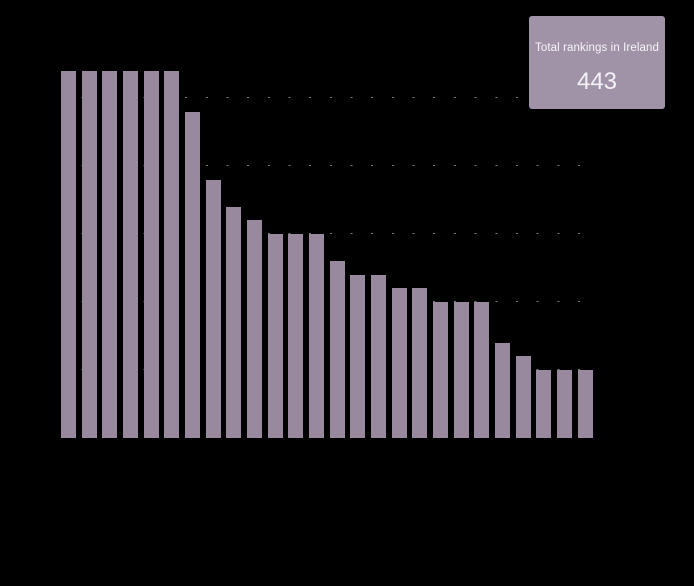  What do you see at coordinates (597, 48) in the screenshot?
I see `total-rankings-label: Total rankings in Ireland` at bounding box center [597, 48].